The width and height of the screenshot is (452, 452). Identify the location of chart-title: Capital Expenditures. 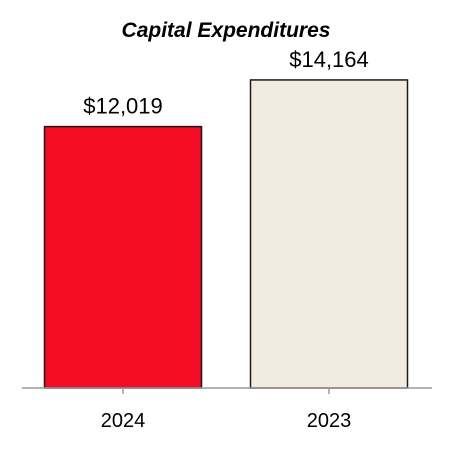
(226, 30).